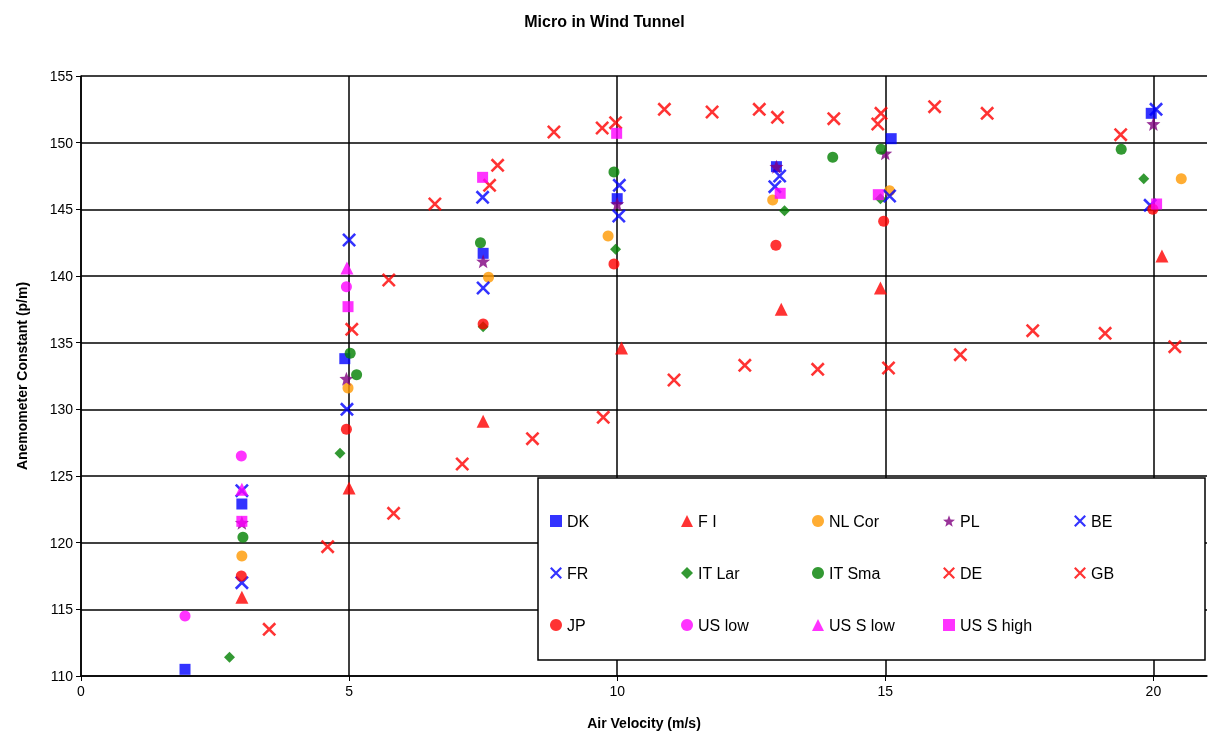 Image resolution: width=1209 pixels, height=749 pixels. I want to click on y-tick-label: 135, so click(61, 342).